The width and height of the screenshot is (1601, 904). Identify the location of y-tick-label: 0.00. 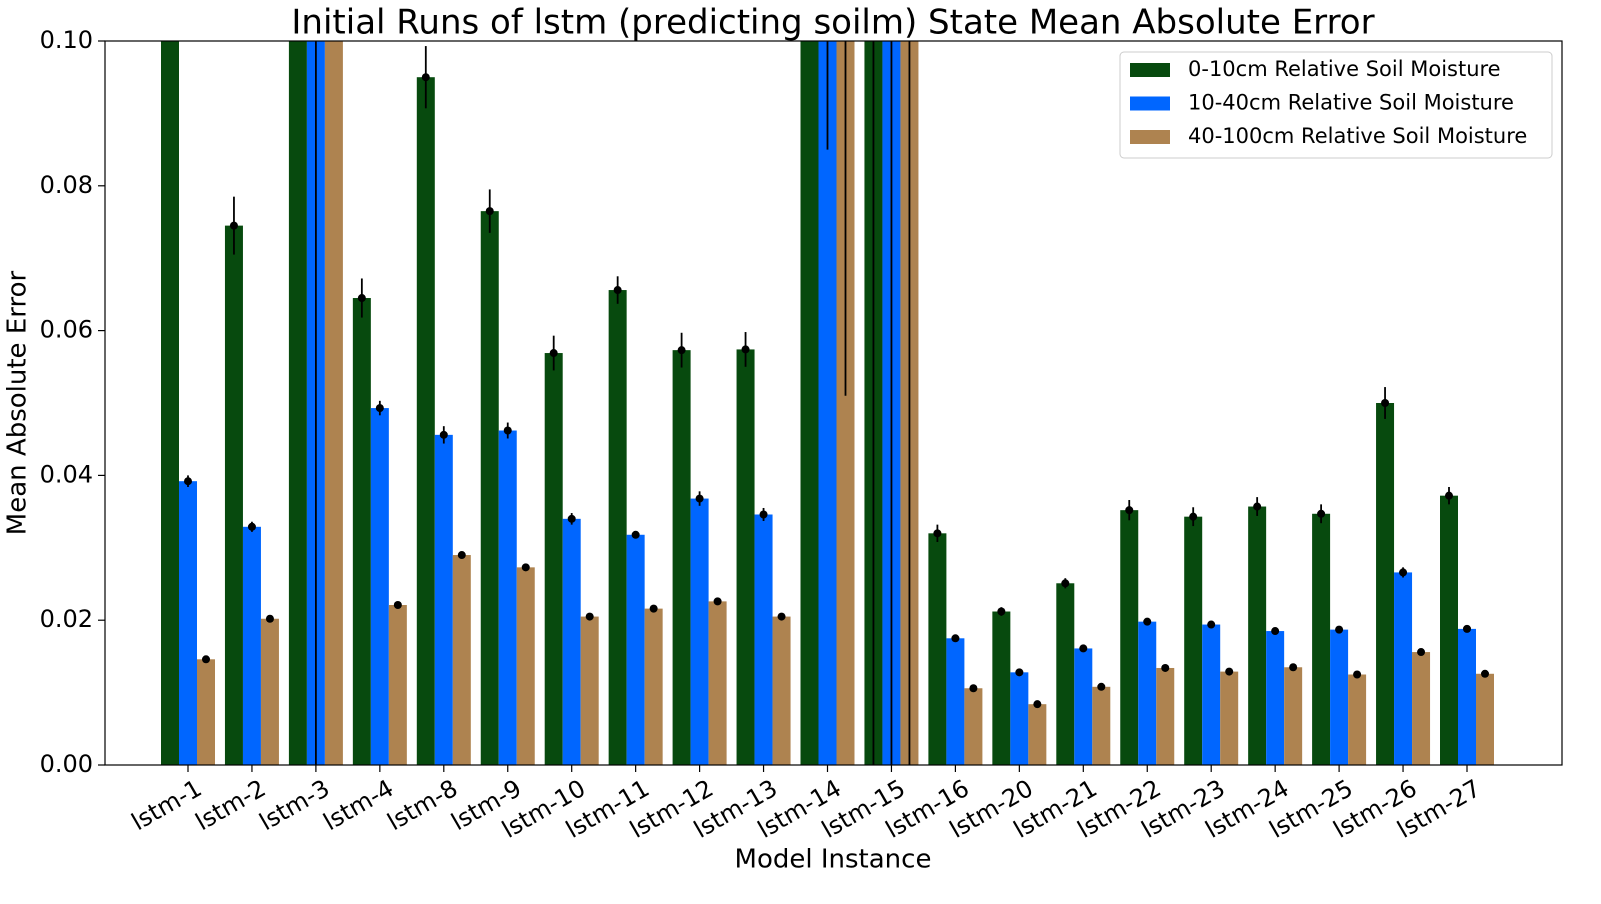
(66, 764).